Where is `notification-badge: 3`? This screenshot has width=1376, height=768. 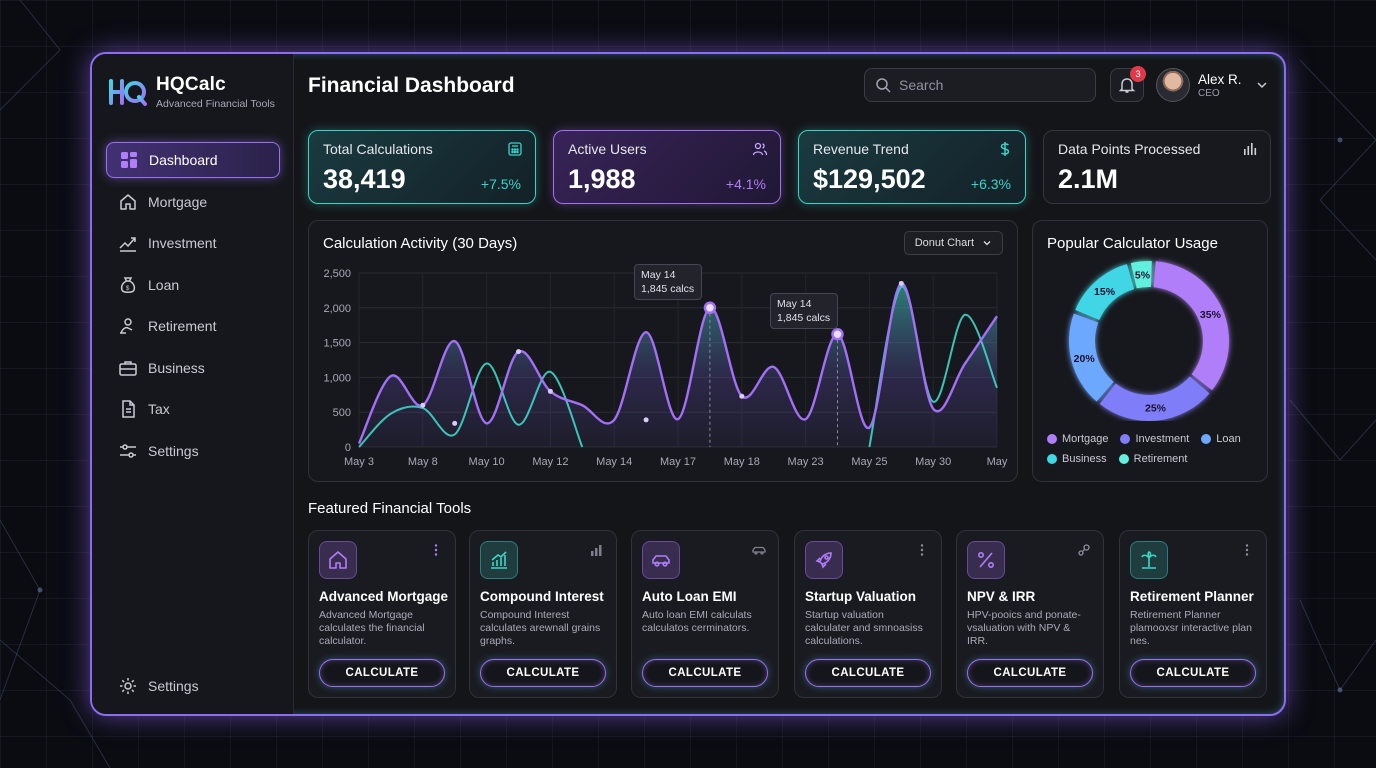 notification-badge: 3 is located at coordinates (1138, 74).